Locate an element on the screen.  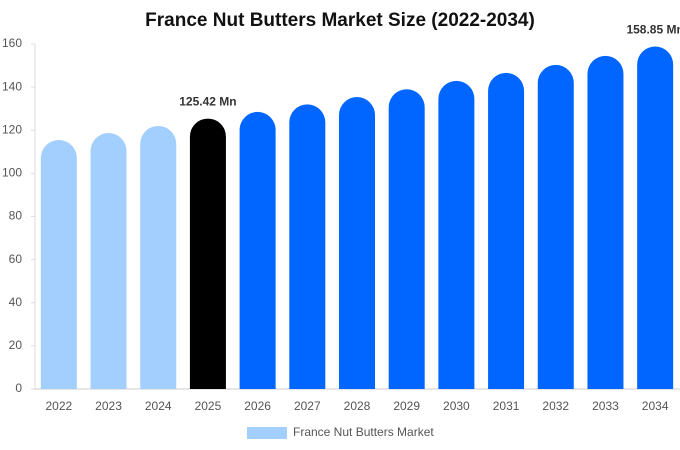
y-tick-label: 80 is located at coordinates (16, 216).